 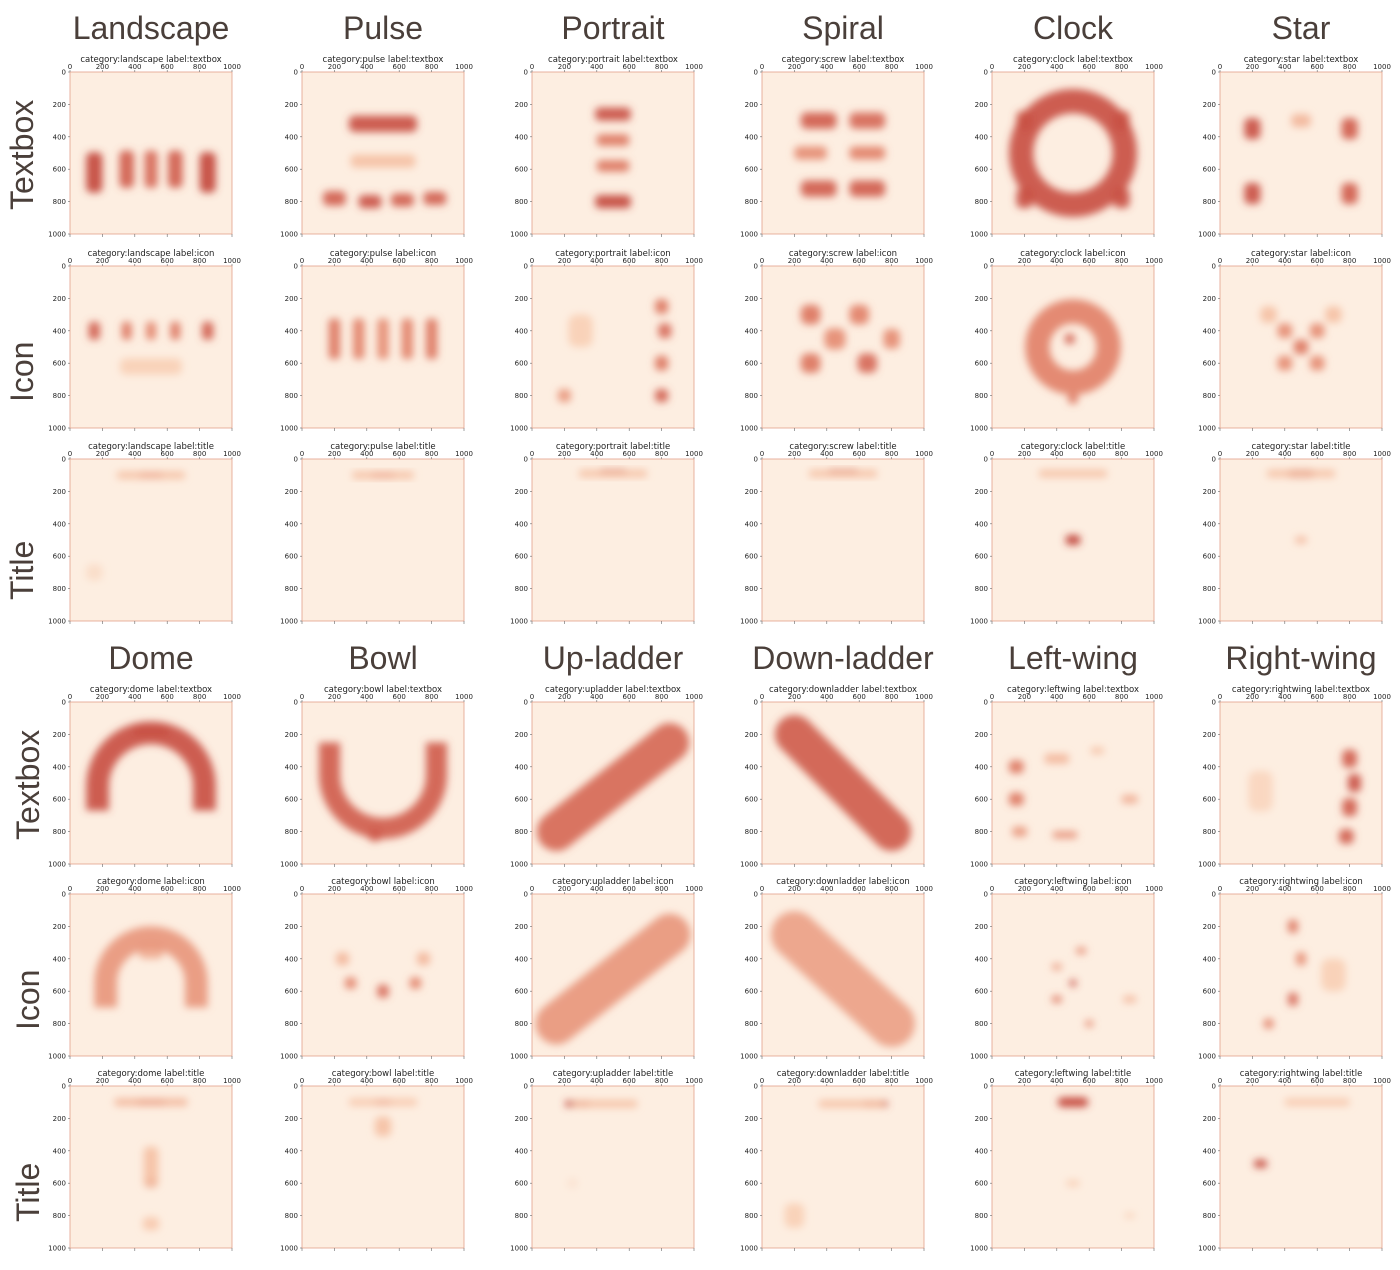 I want to click on heatmap-diagonal, so click(x=843, y=783).